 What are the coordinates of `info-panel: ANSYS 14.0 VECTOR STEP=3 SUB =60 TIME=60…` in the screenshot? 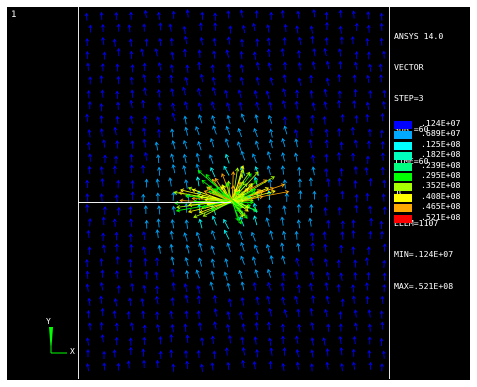 It's located at (432, 161).